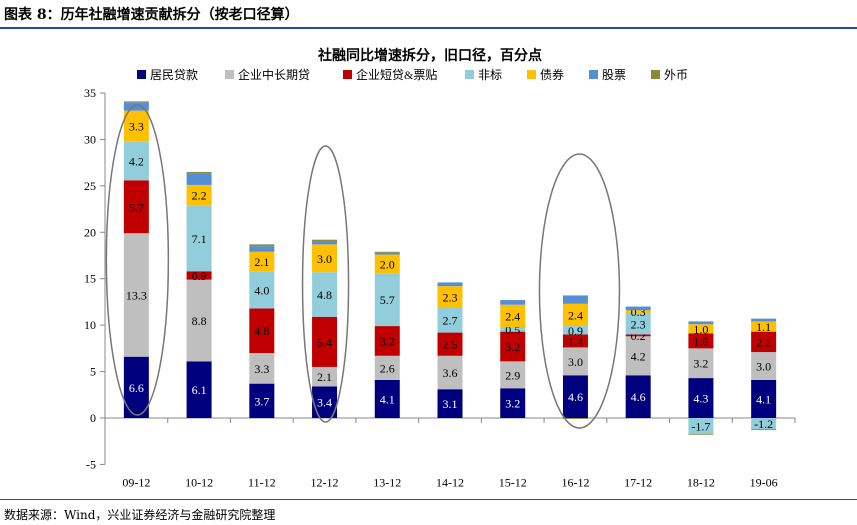 The image size is (857, 525). What do you see at coordinates (93, 372) in the screenshot?
I see `y-tick-label: 5` at bounding box center [93, 372].